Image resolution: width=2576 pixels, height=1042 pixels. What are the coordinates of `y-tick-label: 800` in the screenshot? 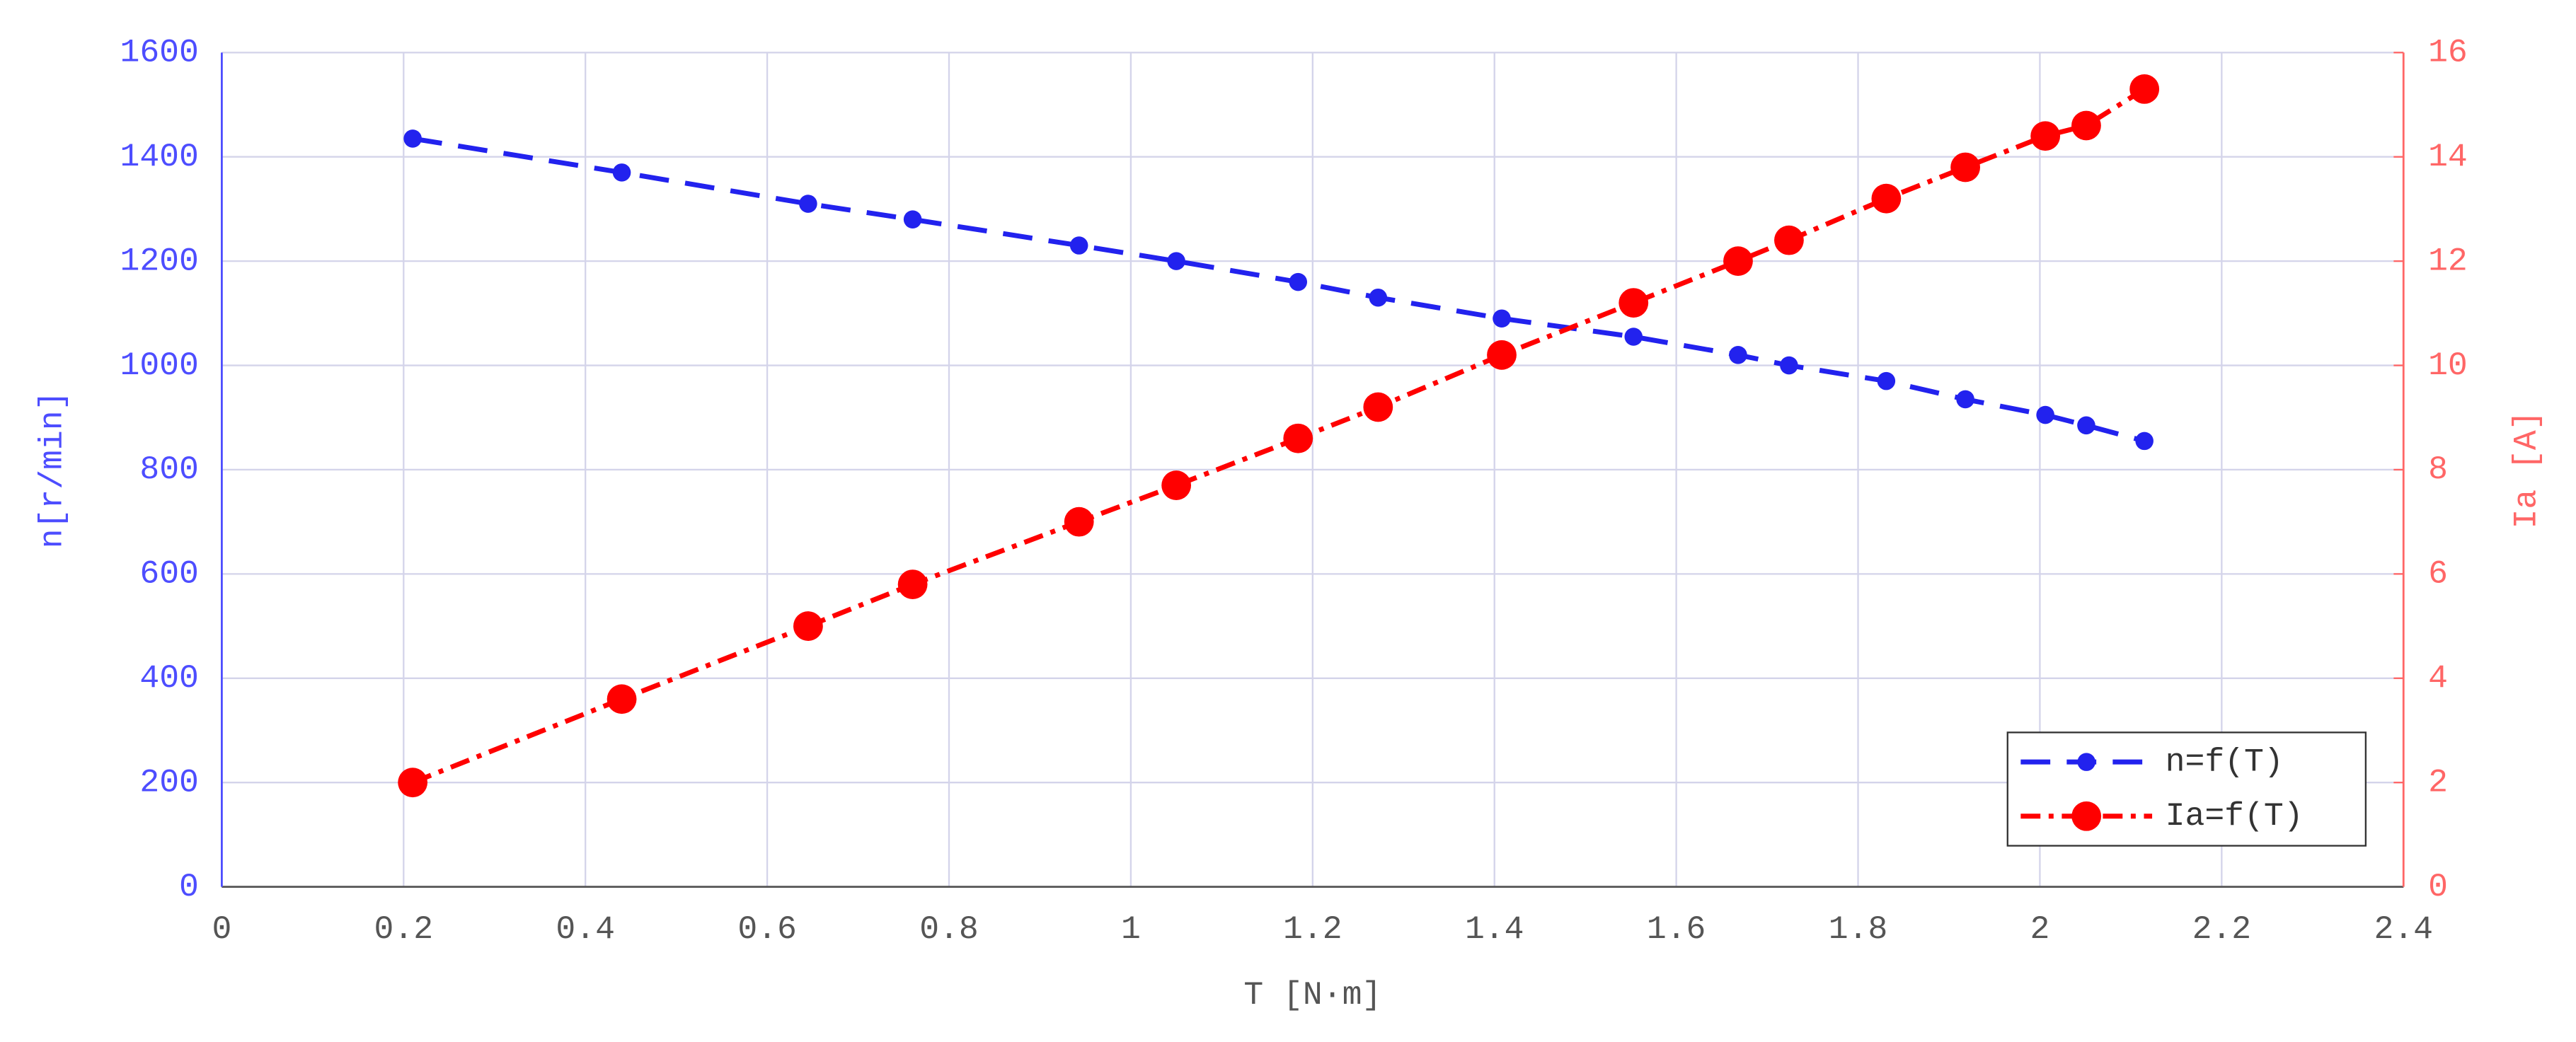 It's located at (169, 469).